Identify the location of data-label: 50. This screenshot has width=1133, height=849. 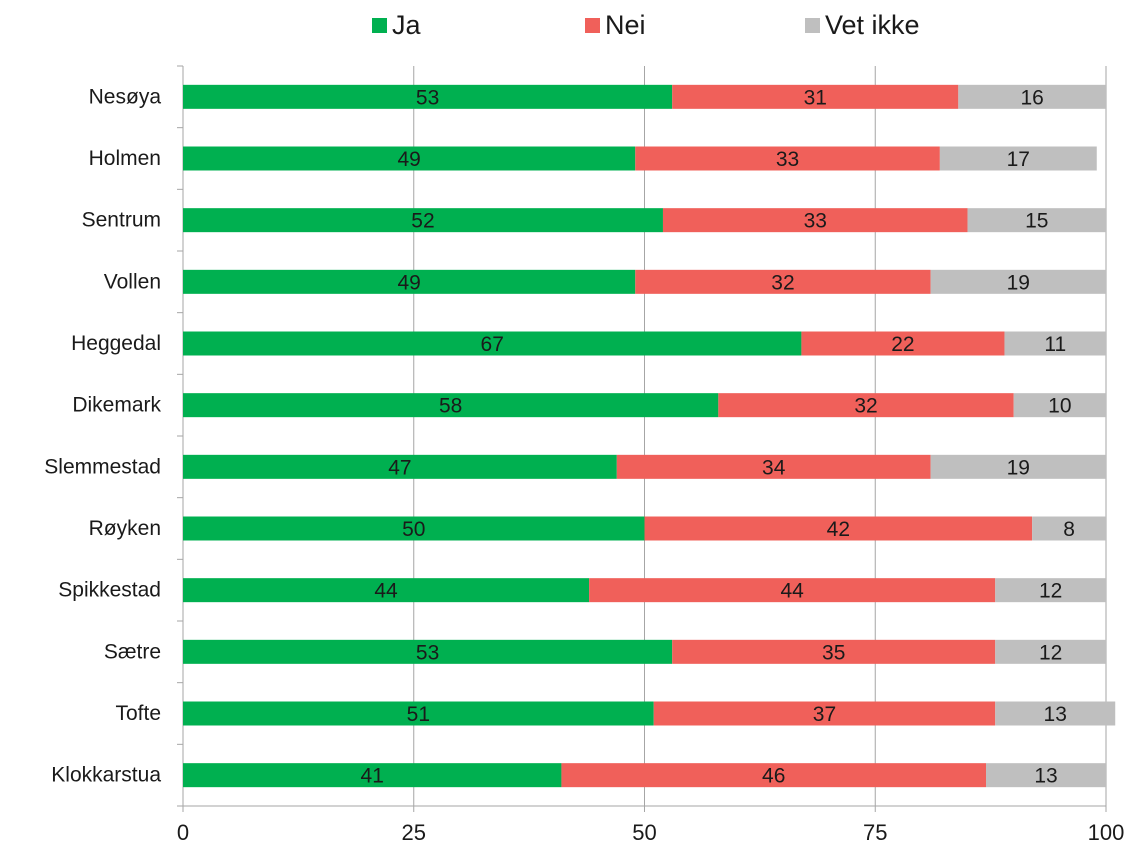
(413, 529).